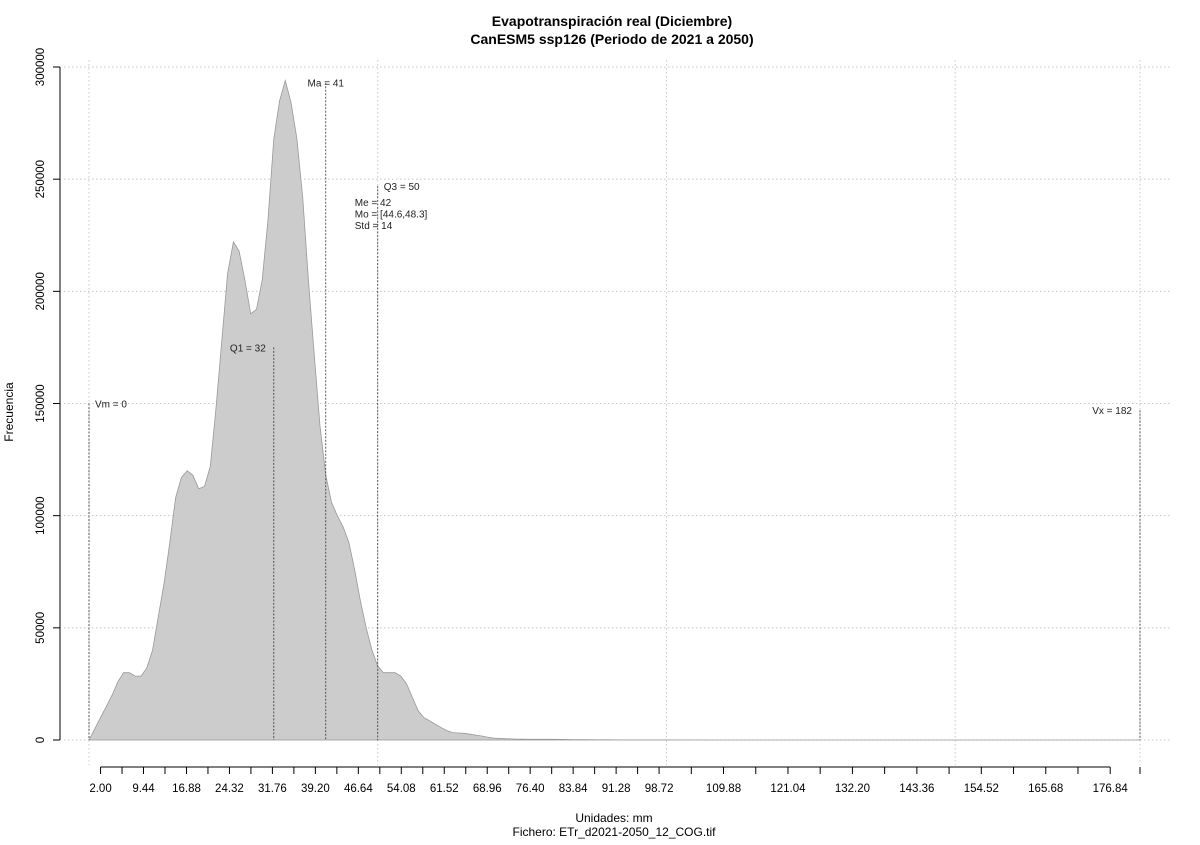 Image resolution: width=1200 pixels, height=845 pixels. Describe the element at coordinates (444, 789) in the screenshot. I see `x-tick-label: 61.52` at that location.